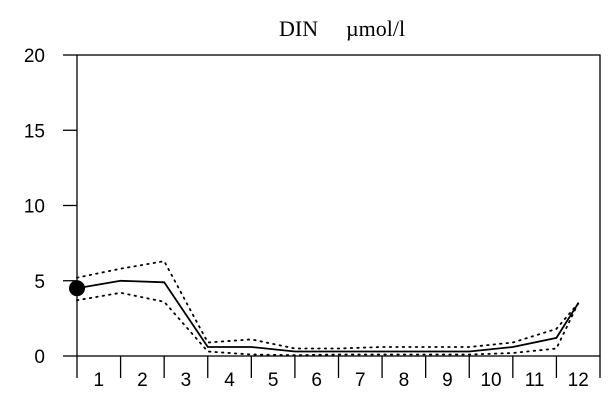 Image resolution: width=612 pixels, height=415 pixels. I want to click on y-tick-label-5: 5, so click(39, 282).